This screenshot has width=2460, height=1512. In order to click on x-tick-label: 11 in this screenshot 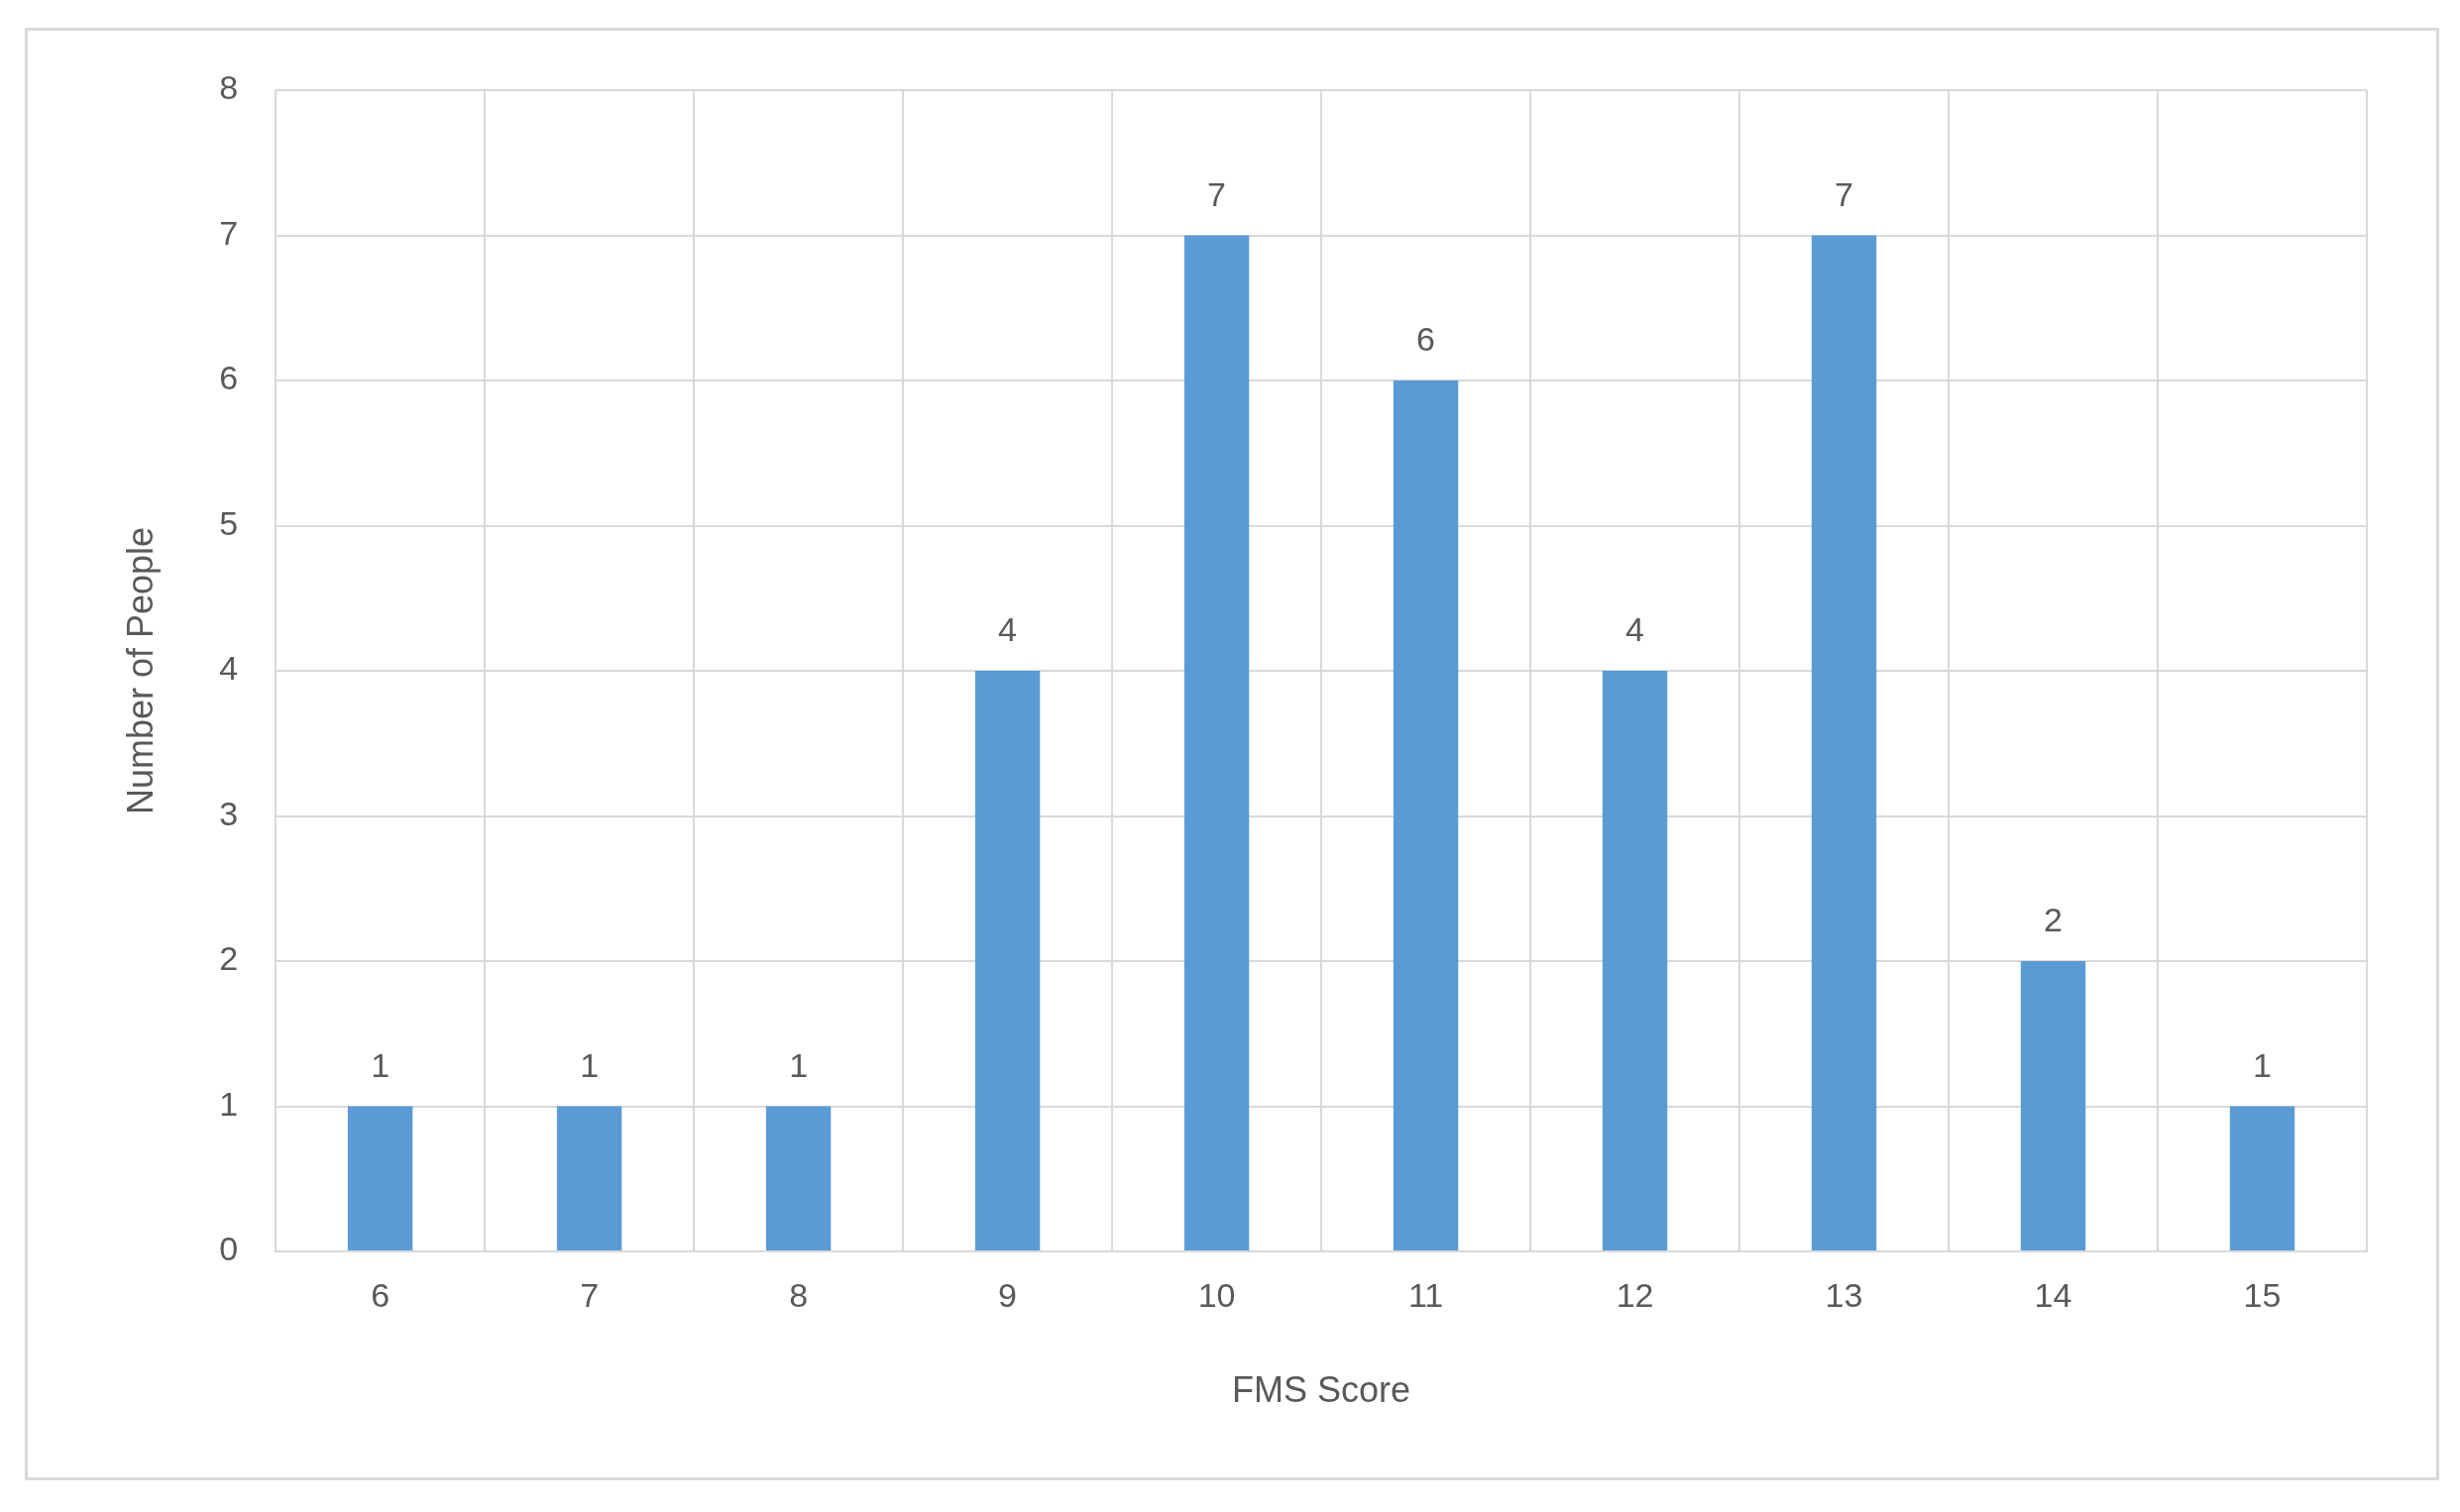, I will do `click(1426, 1294)`.